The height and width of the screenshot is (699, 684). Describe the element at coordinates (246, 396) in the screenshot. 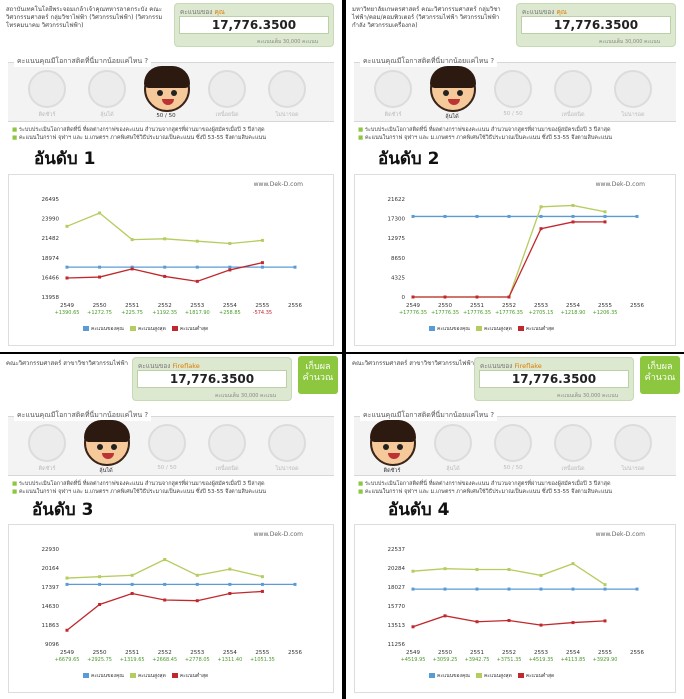

I see `score-max-note: คะแนนเต็ม 30,000 คะแนน` at that location.